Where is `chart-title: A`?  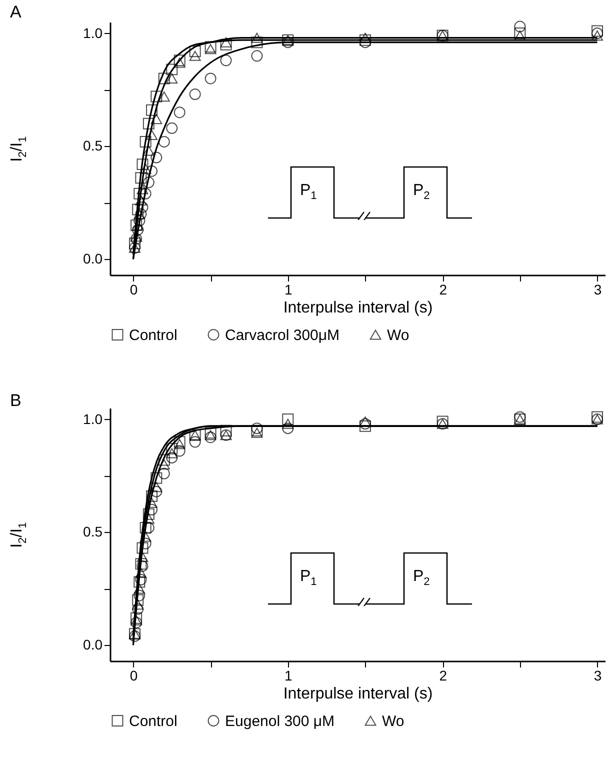
chart-title: A is located at coordinates (16, 12).